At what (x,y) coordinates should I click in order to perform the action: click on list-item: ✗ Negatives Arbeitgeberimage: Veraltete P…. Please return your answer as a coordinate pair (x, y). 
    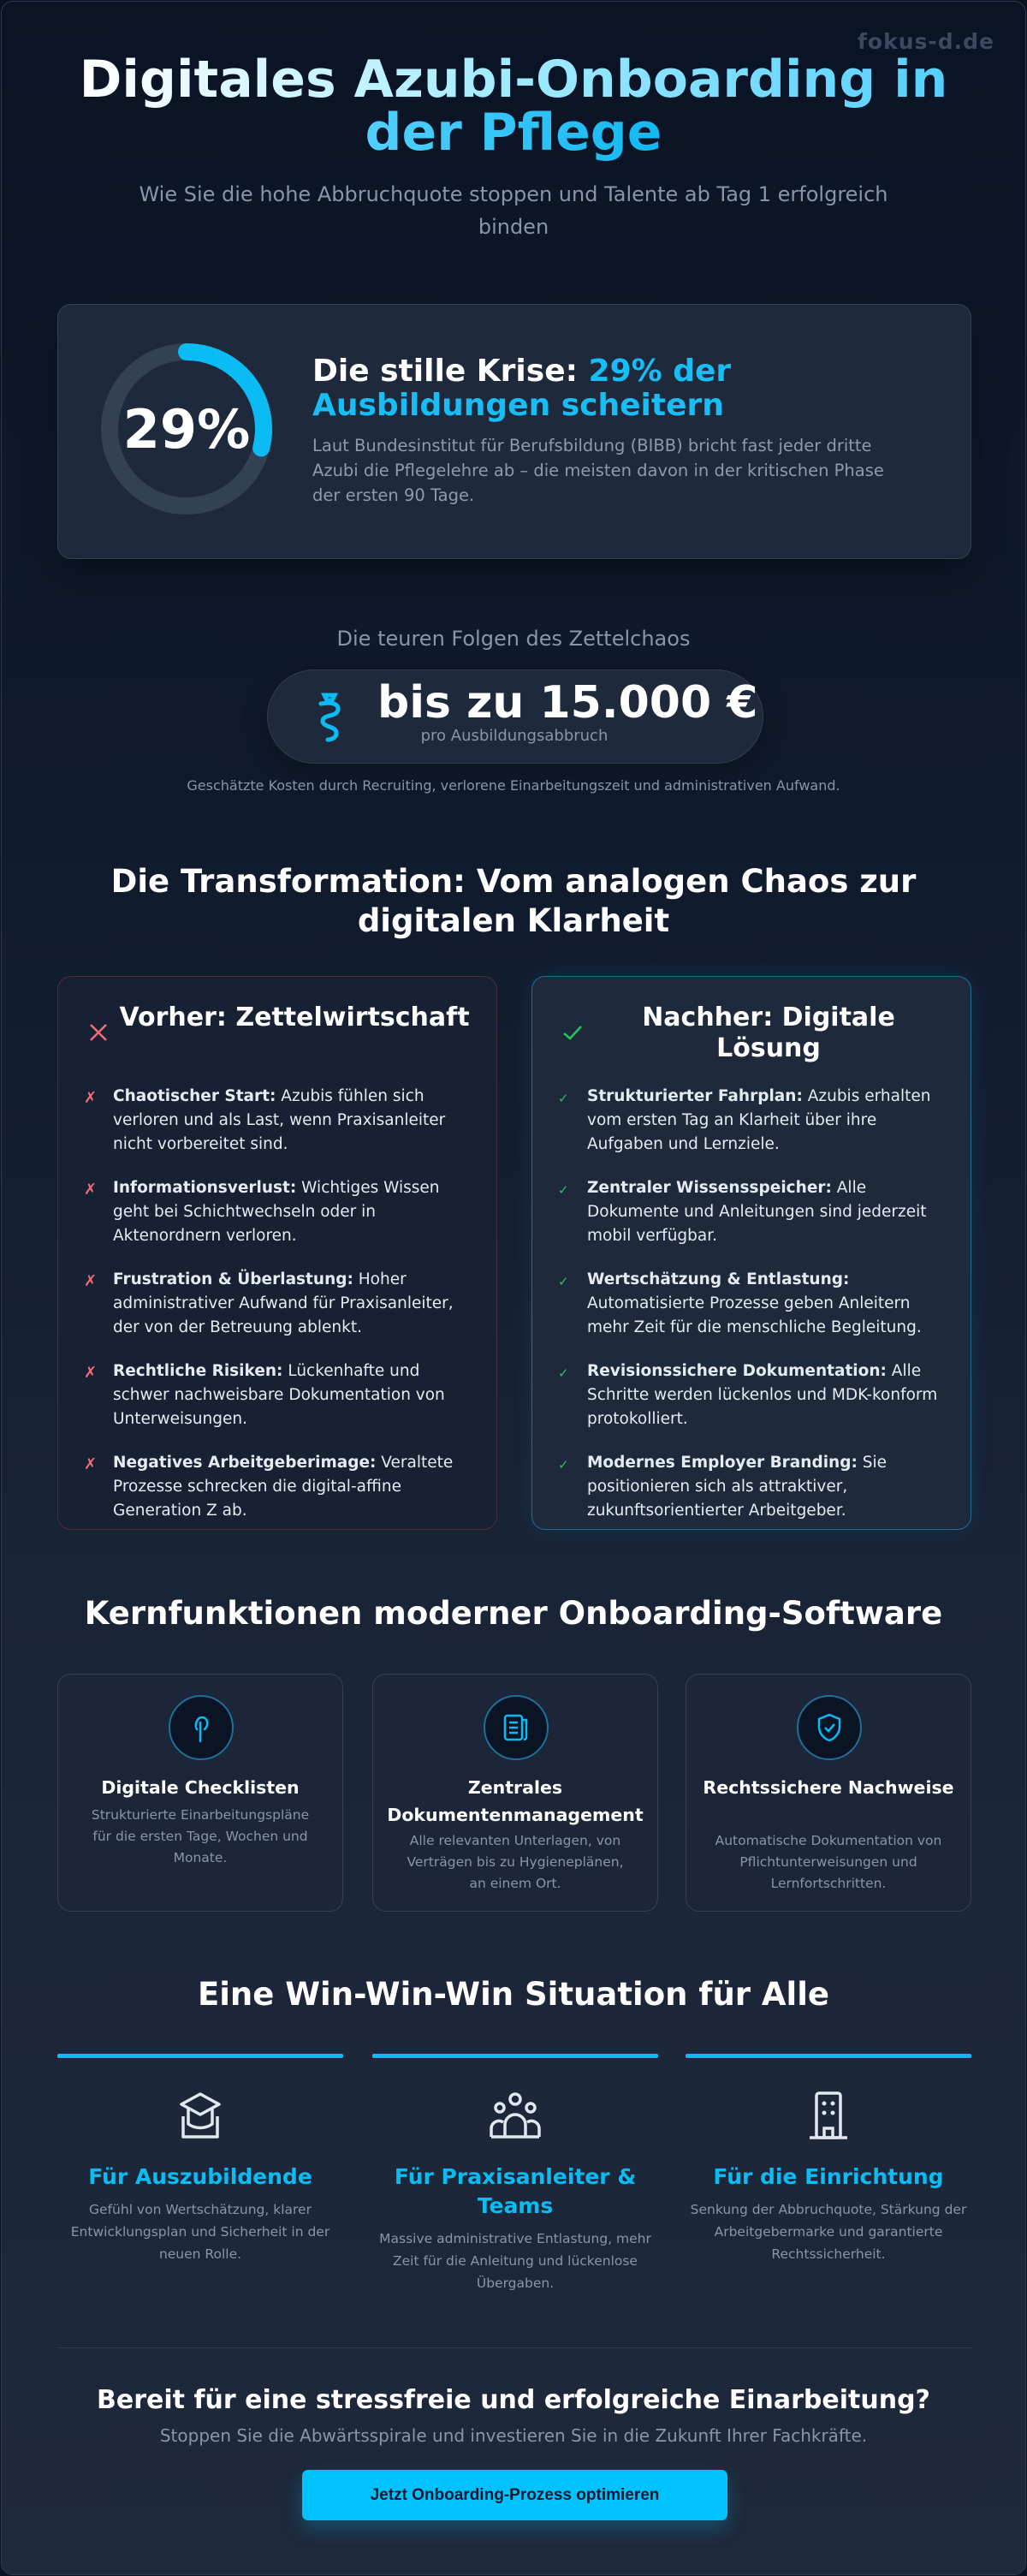
    Looking at the image, I should click on (275, 1487).